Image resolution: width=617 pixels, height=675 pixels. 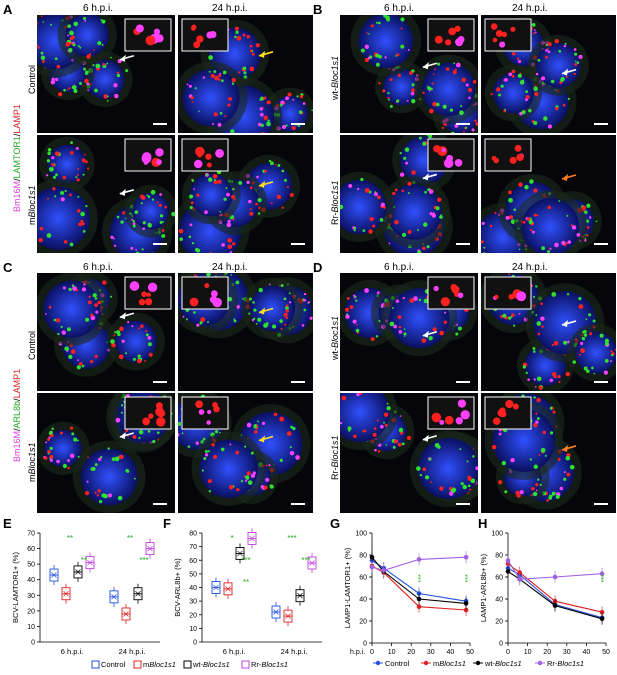 I want to click on x-tick-label: 10, so click(x=528, y=652).